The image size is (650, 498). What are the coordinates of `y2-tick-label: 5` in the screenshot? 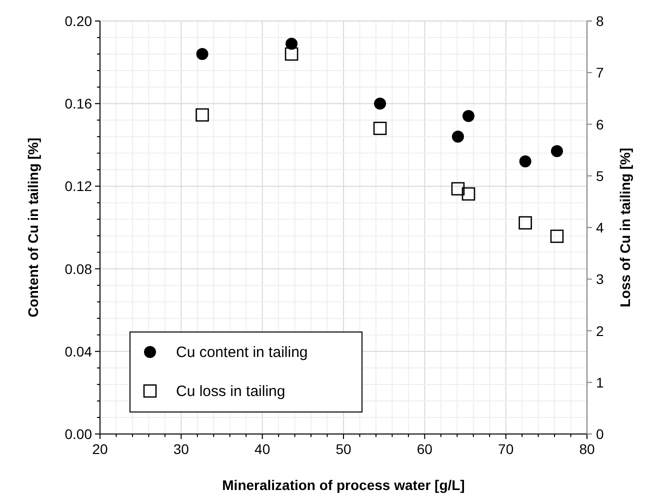 It's located at (600, 176).